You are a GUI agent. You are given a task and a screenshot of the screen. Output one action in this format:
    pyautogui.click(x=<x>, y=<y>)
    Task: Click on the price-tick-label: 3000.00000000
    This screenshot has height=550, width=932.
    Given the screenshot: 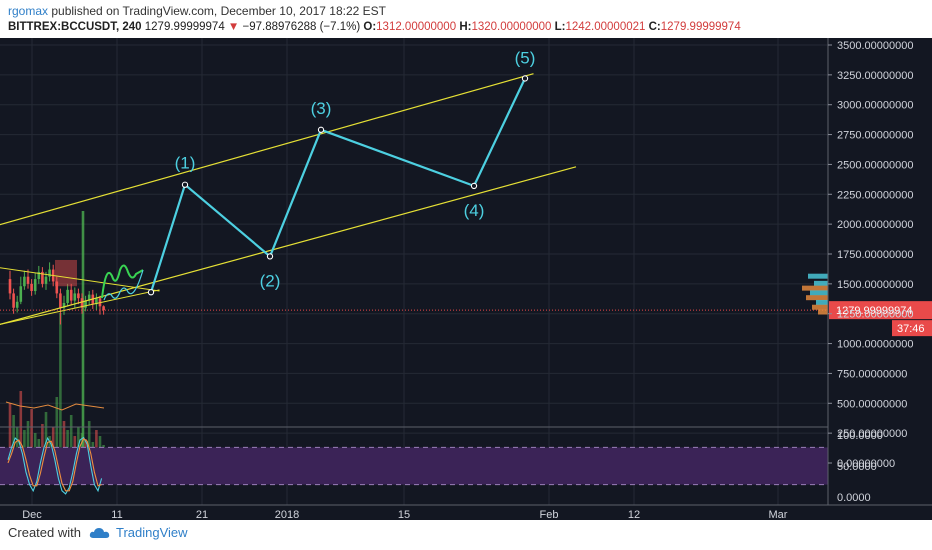 What is the action you would take?
    pyautogui.click(x=875, y=106)
    